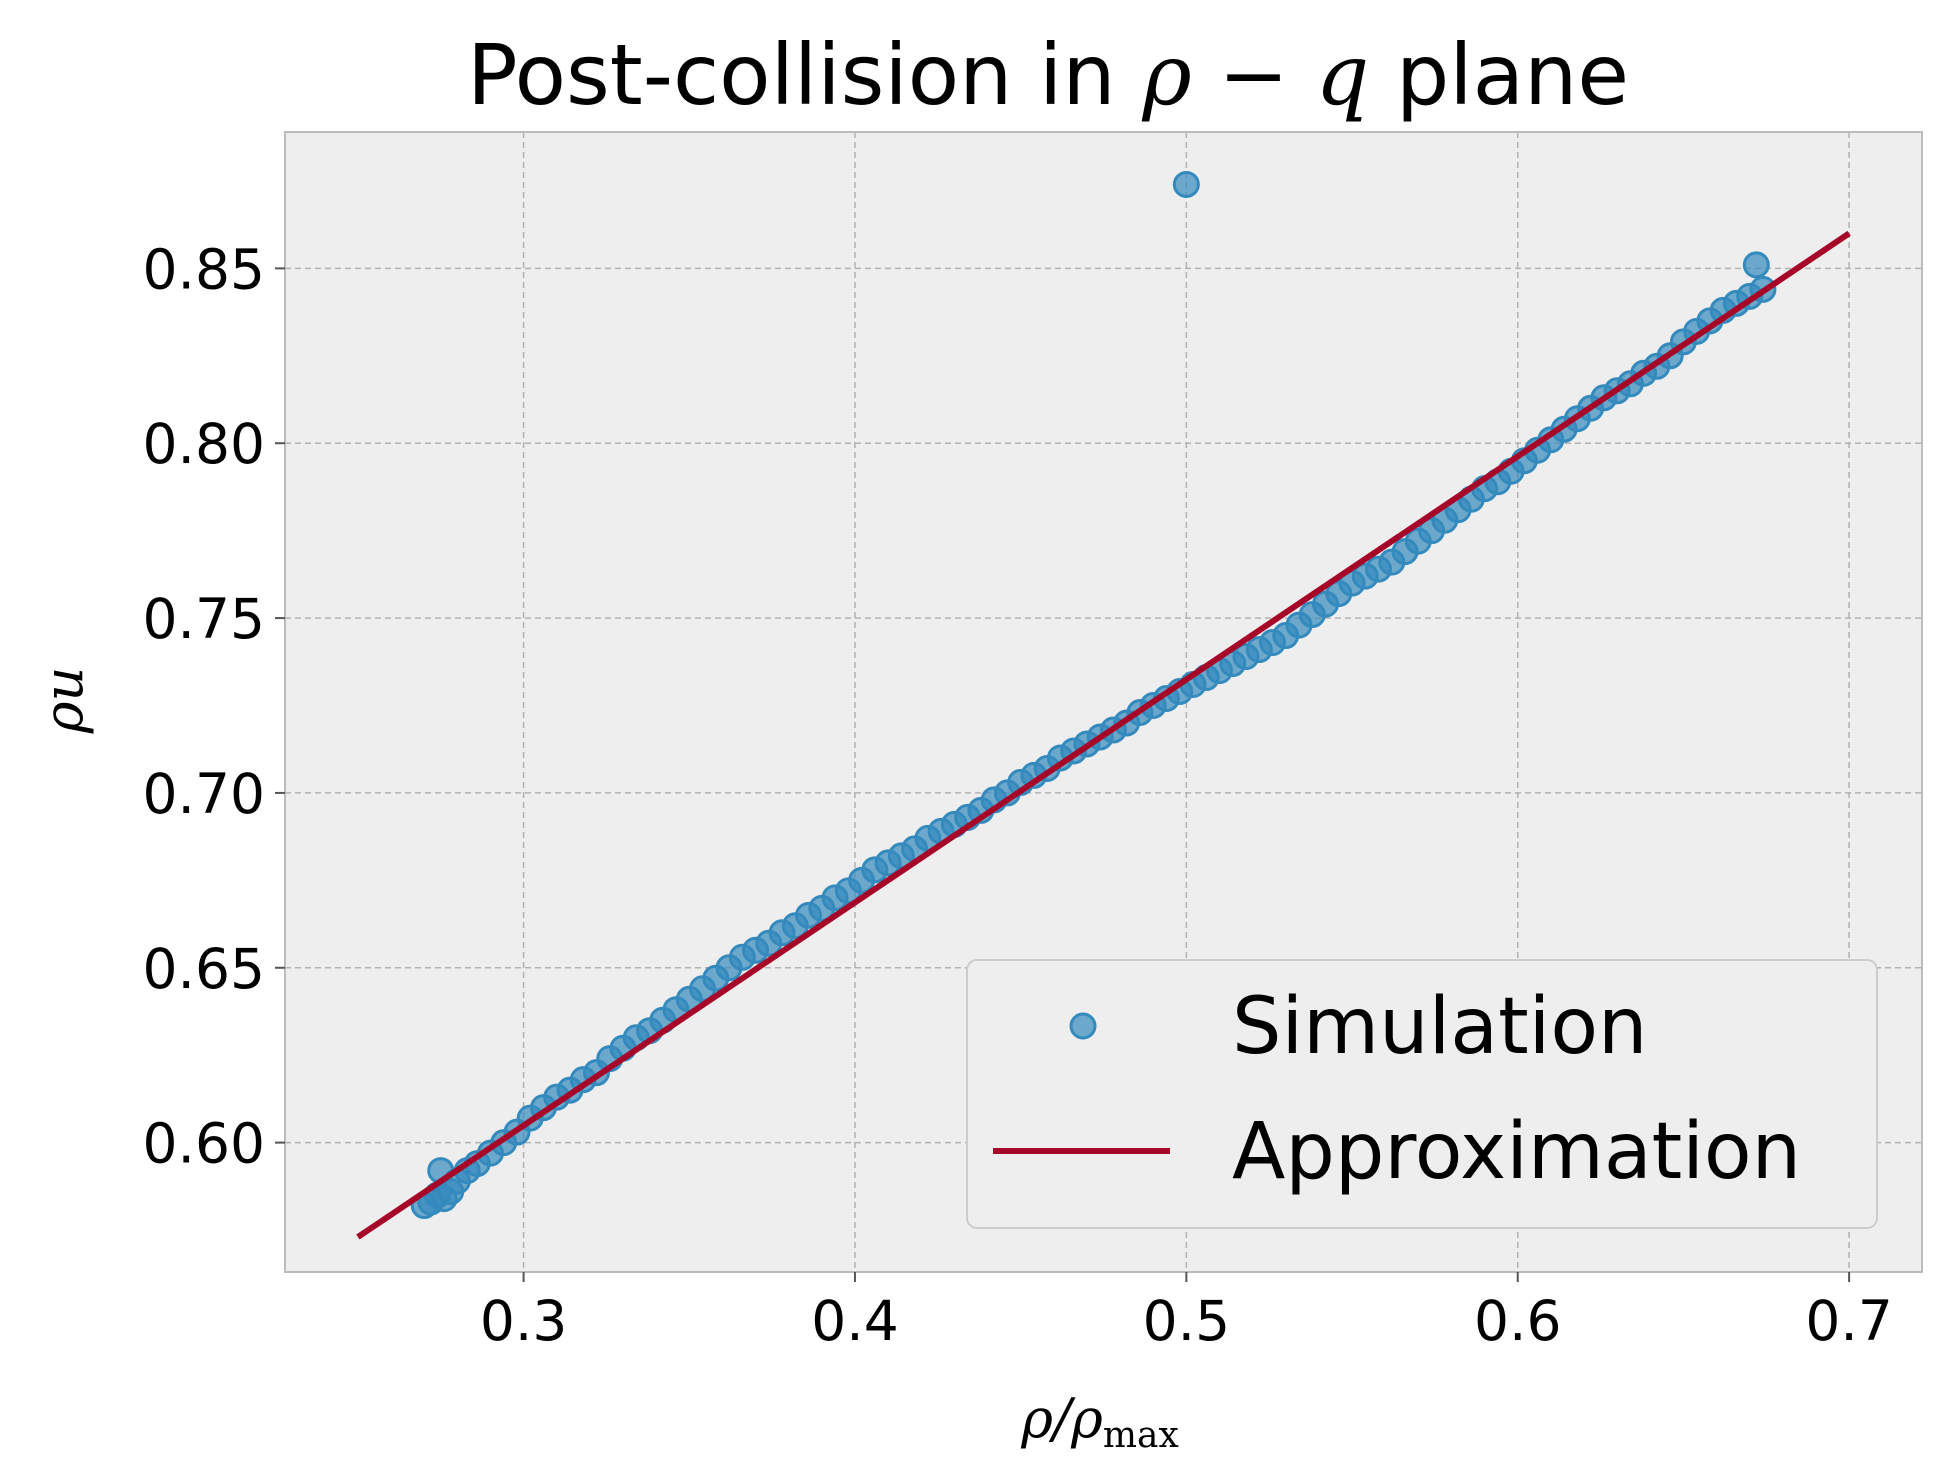 The width and height of the screenshot is (1940, 1471). I want to click on x-tick-label: 0.6, so click(1517, 1321).